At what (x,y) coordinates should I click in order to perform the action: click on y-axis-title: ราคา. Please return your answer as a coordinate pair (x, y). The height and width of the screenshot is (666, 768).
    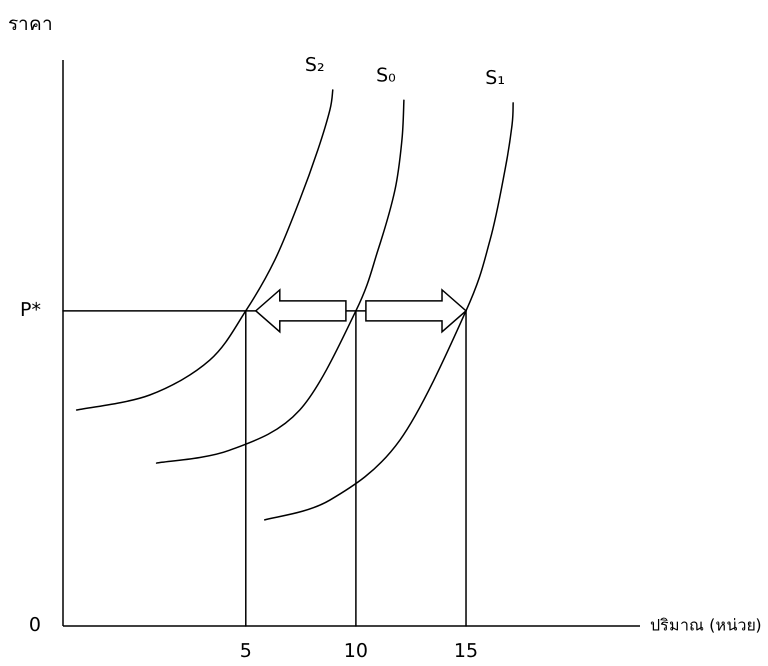
    Looking at the image, I should click on (30, 24).